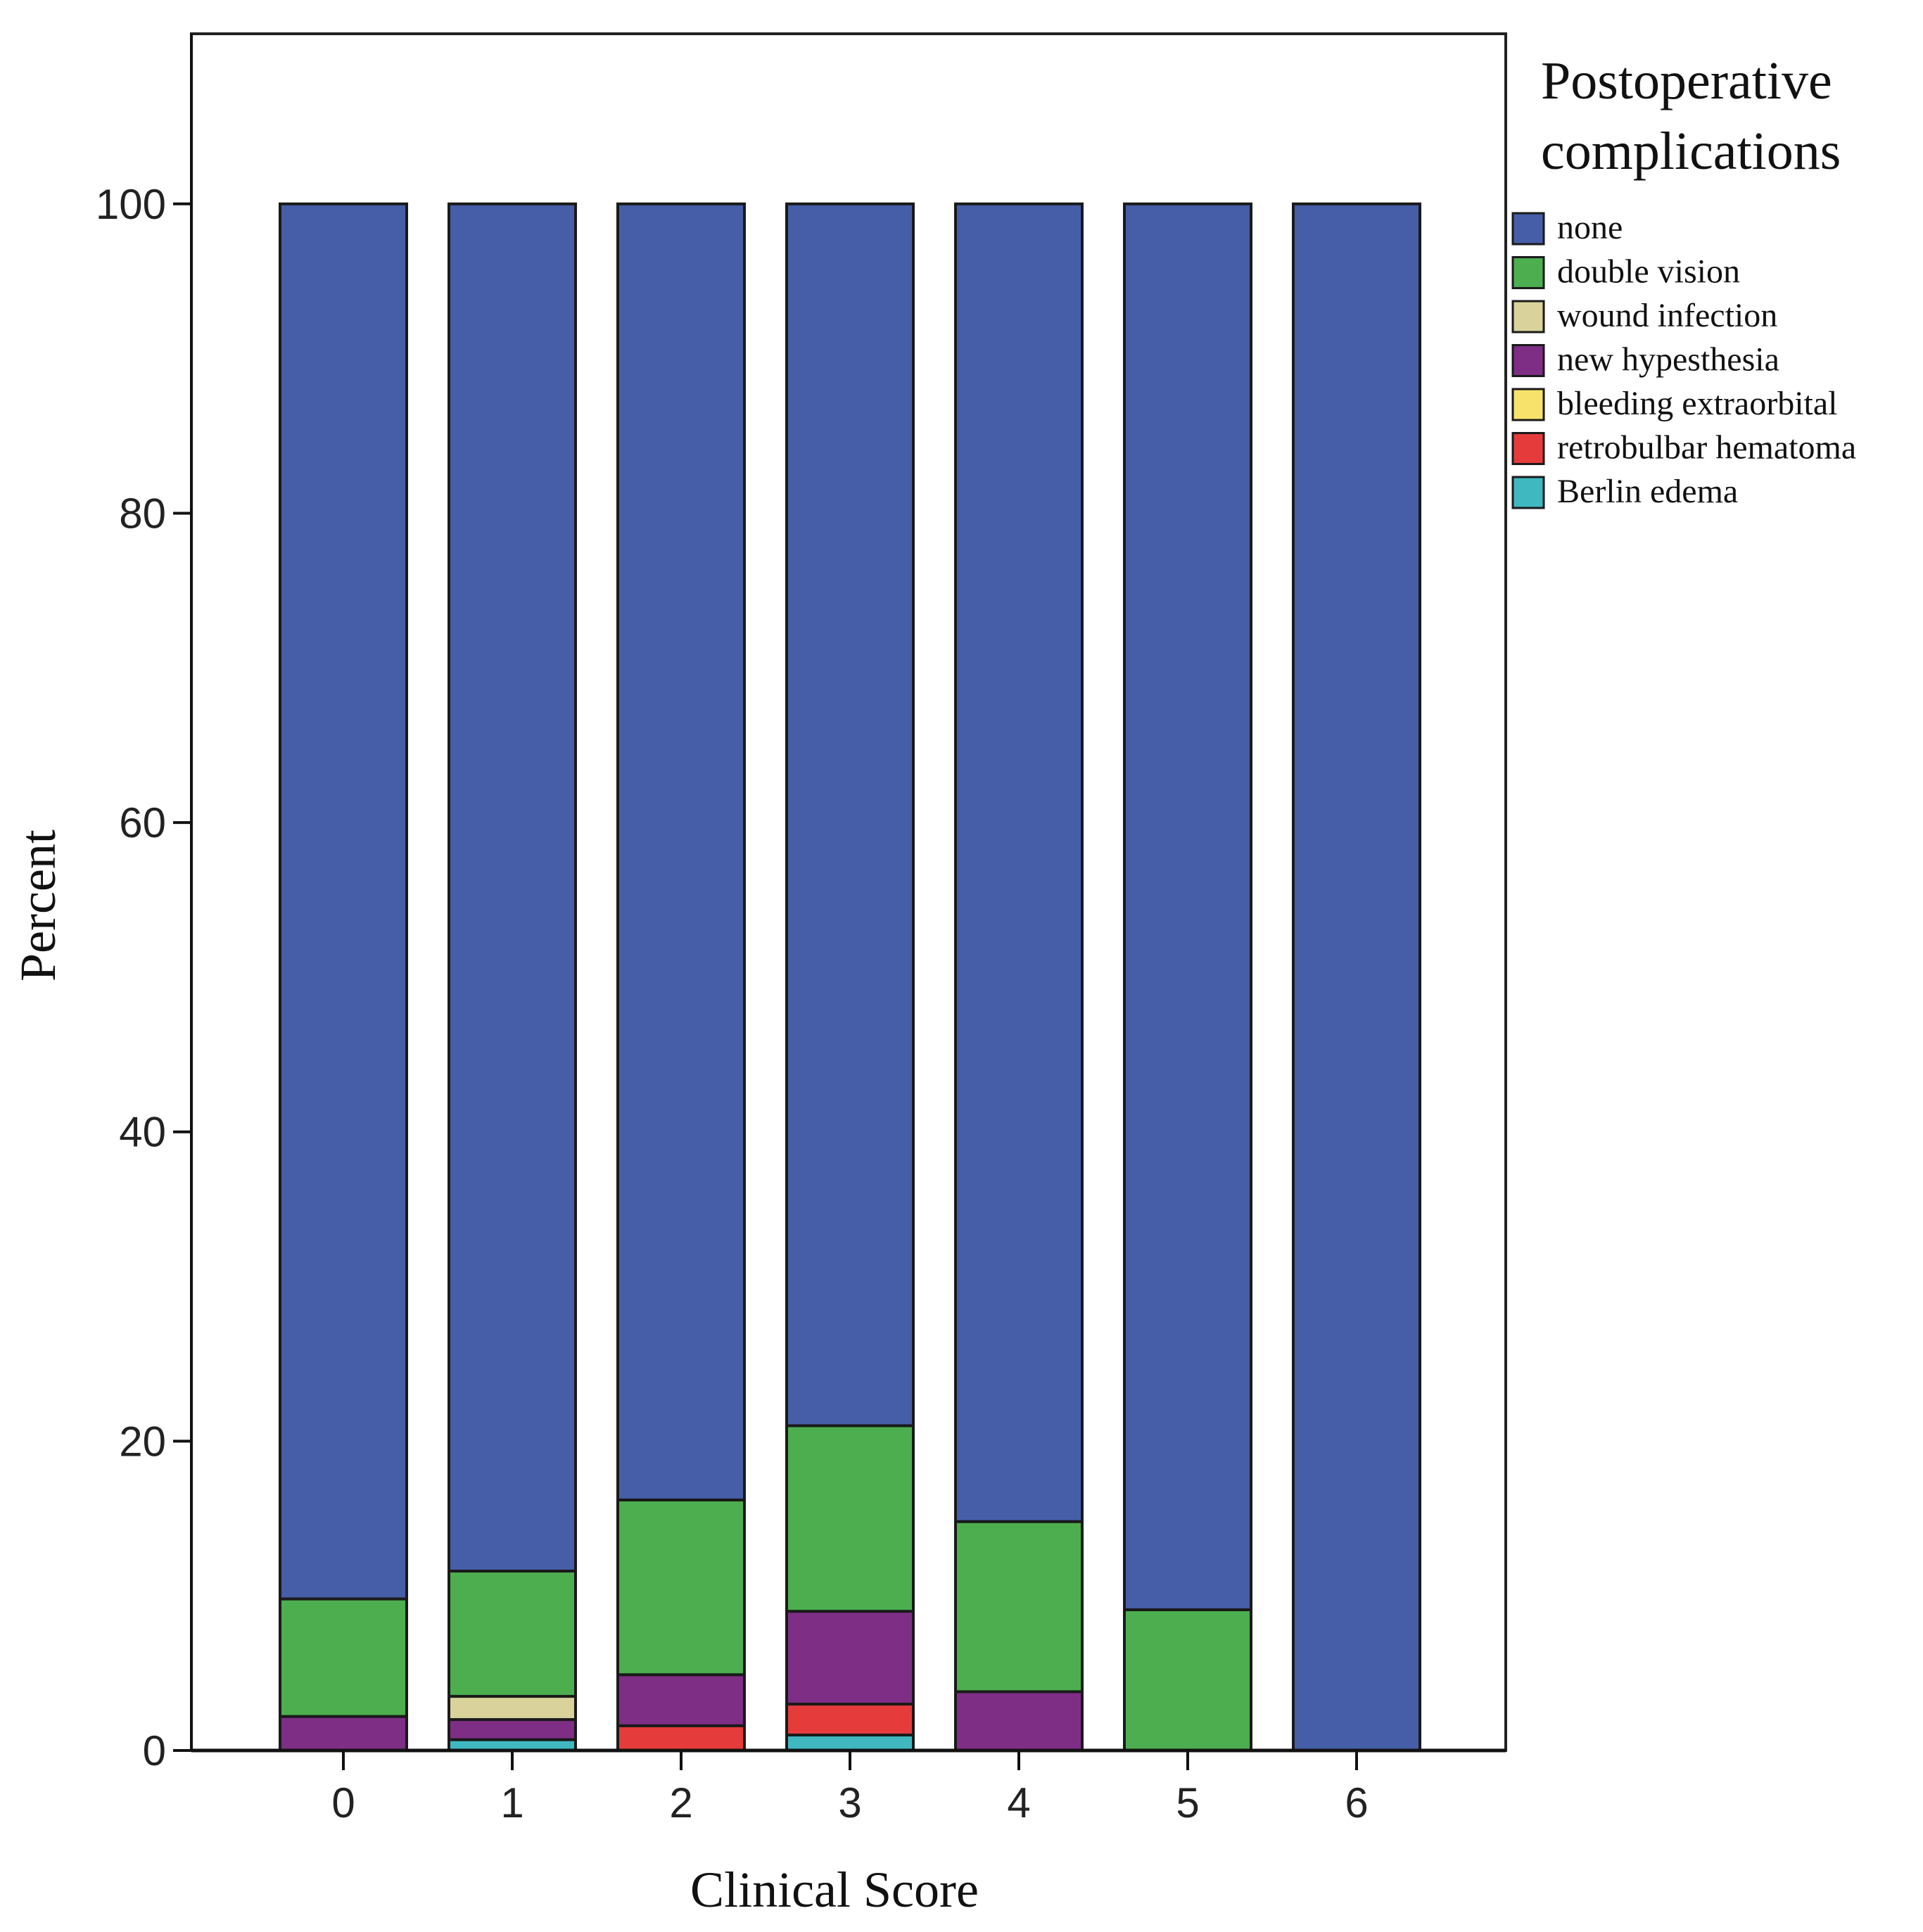 The image size is (1923, 1932). I want to click on legend-item-bleeding-extraorbital: bleeding extraorbital, so click(1674, 403).